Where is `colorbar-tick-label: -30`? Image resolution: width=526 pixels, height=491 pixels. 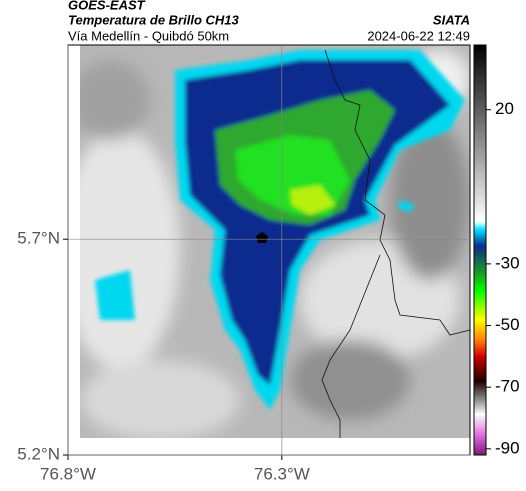
colorbar-tick-label: -30 is located at coordinates (507, 262).